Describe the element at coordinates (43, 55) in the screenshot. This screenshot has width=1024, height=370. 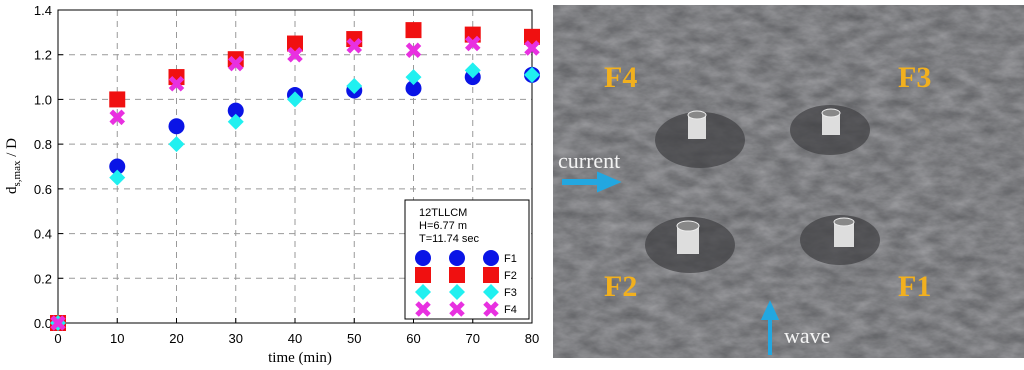
I see `y-tick-label: 1.2` at that location.